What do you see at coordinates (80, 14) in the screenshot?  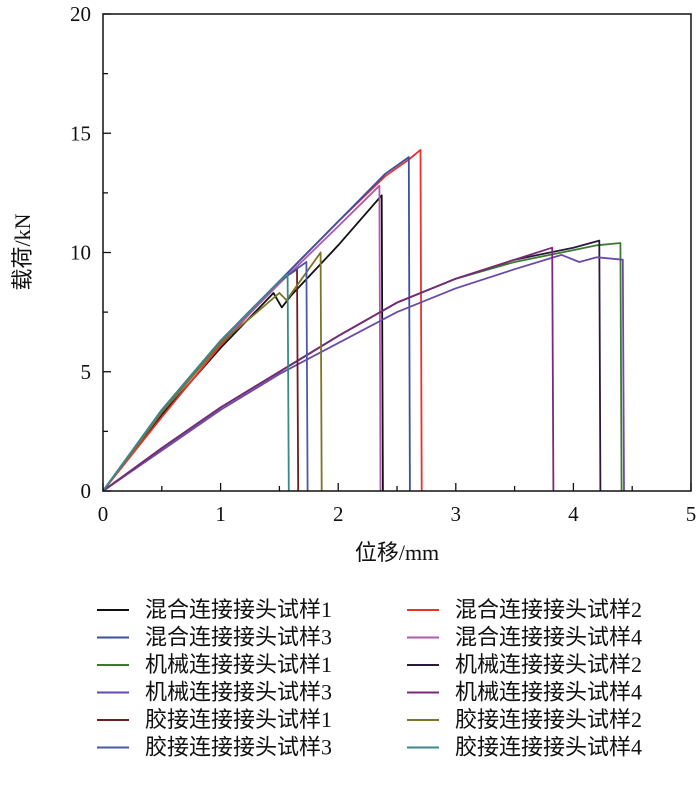 I see `y-tick-label: 20` at bounding box center [80, 14].